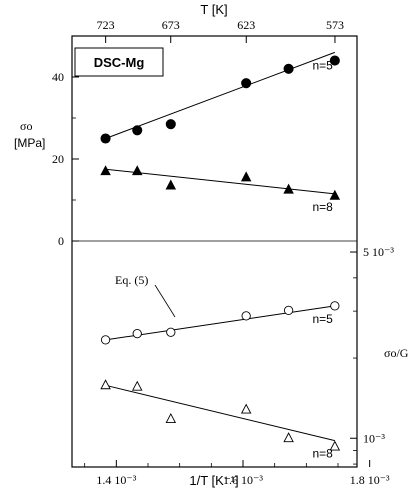 The height and width of the screenshot is (490, 419). I want to click on lower-y-tick-label: 10⁻³, so click(374, 438).